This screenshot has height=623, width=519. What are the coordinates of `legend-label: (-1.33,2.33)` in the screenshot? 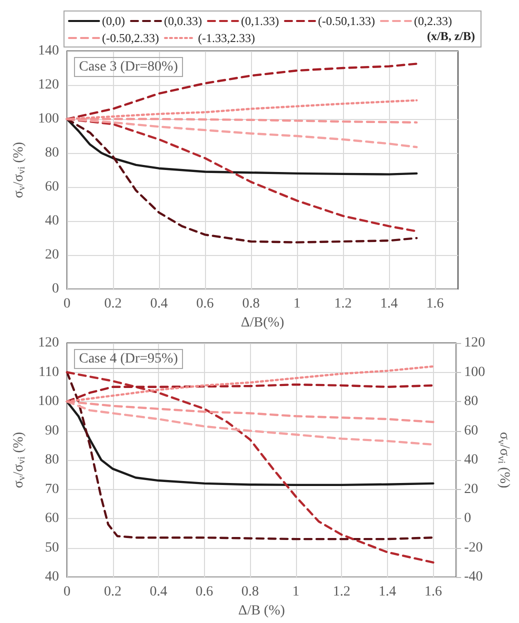 It's located at (226, 38).